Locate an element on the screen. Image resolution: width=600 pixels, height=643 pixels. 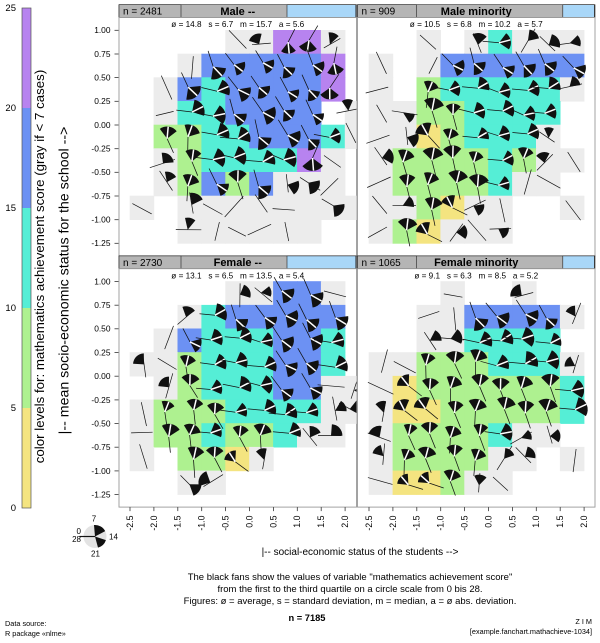
svg-text: 14 is located at coordinates (113, 537).